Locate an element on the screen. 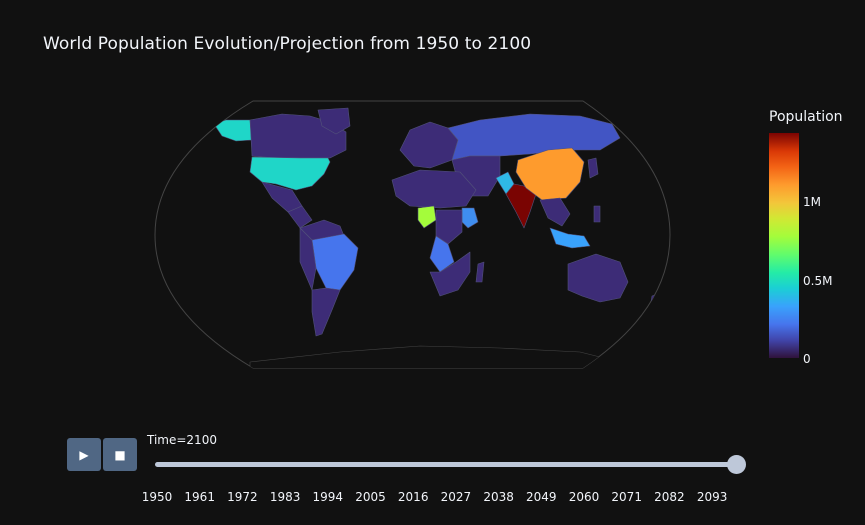 The height and width of the screenshot is (525, 865). time-slider-tick: 2060 is located at coordinates (584, 497).